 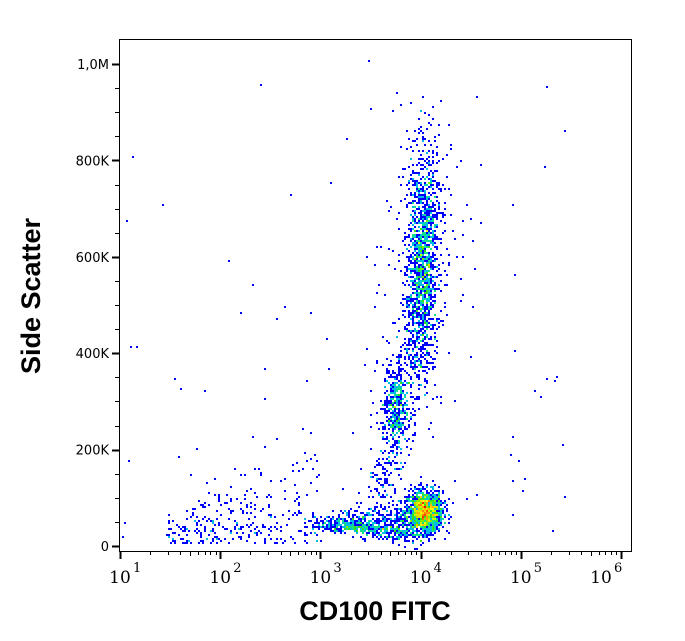 What do you see at coordinates (370, 569) in the screenshot?
I see `x-axis: 10 1 10 2 10 3 10 4 10 5 10 6` at bounding box center [370, 569].